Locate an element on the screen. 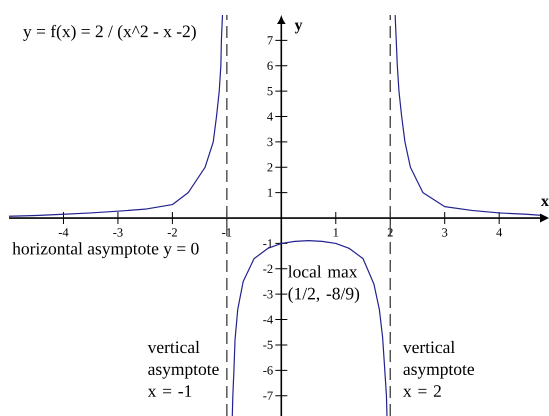  y-tick-label: 1 is located at coordinates (270, 192).